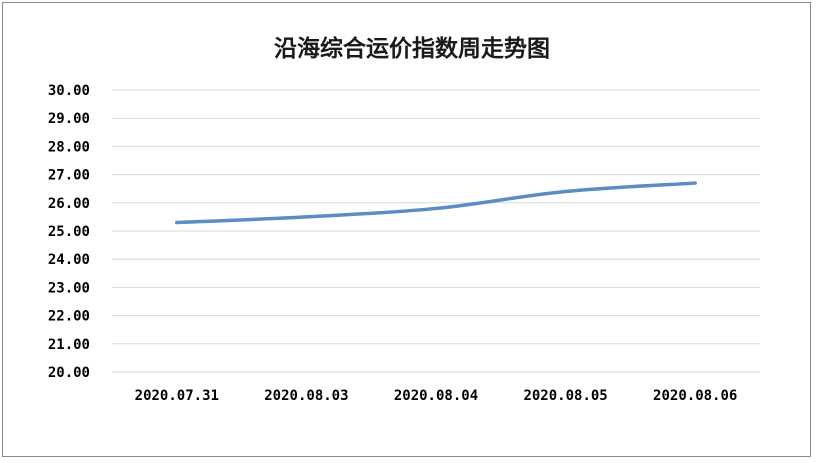 Image resolution: width=816 pixels, height=463 pixels. What do you see at coordinates (436, 203) in the screenshot?
I see `series-layer` at bounding box center [436, 203].